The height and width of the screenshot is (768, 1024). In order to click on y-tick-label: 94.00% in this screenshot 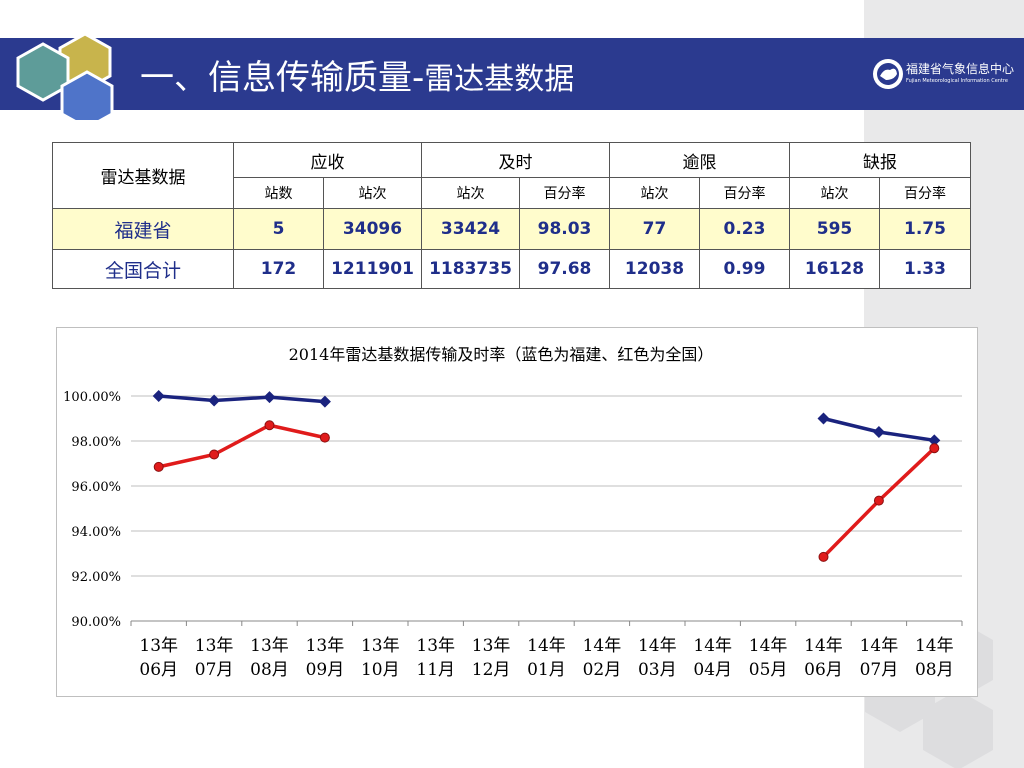, I will do `click(96, 532)`.